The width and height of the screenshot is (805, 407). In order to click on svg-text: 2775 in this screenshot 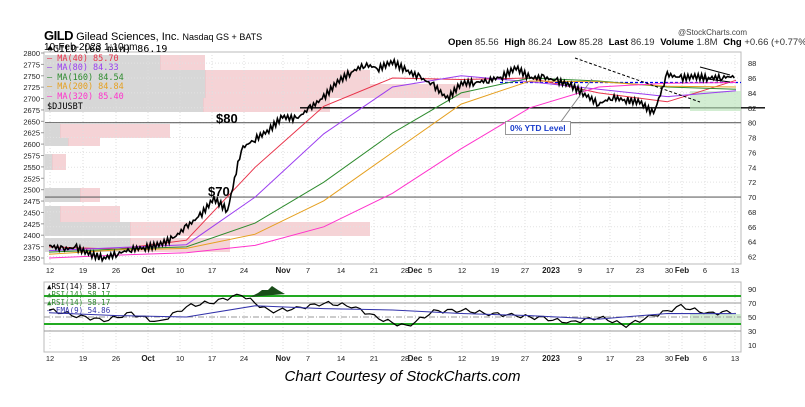, I will do `click(31, 64)`.